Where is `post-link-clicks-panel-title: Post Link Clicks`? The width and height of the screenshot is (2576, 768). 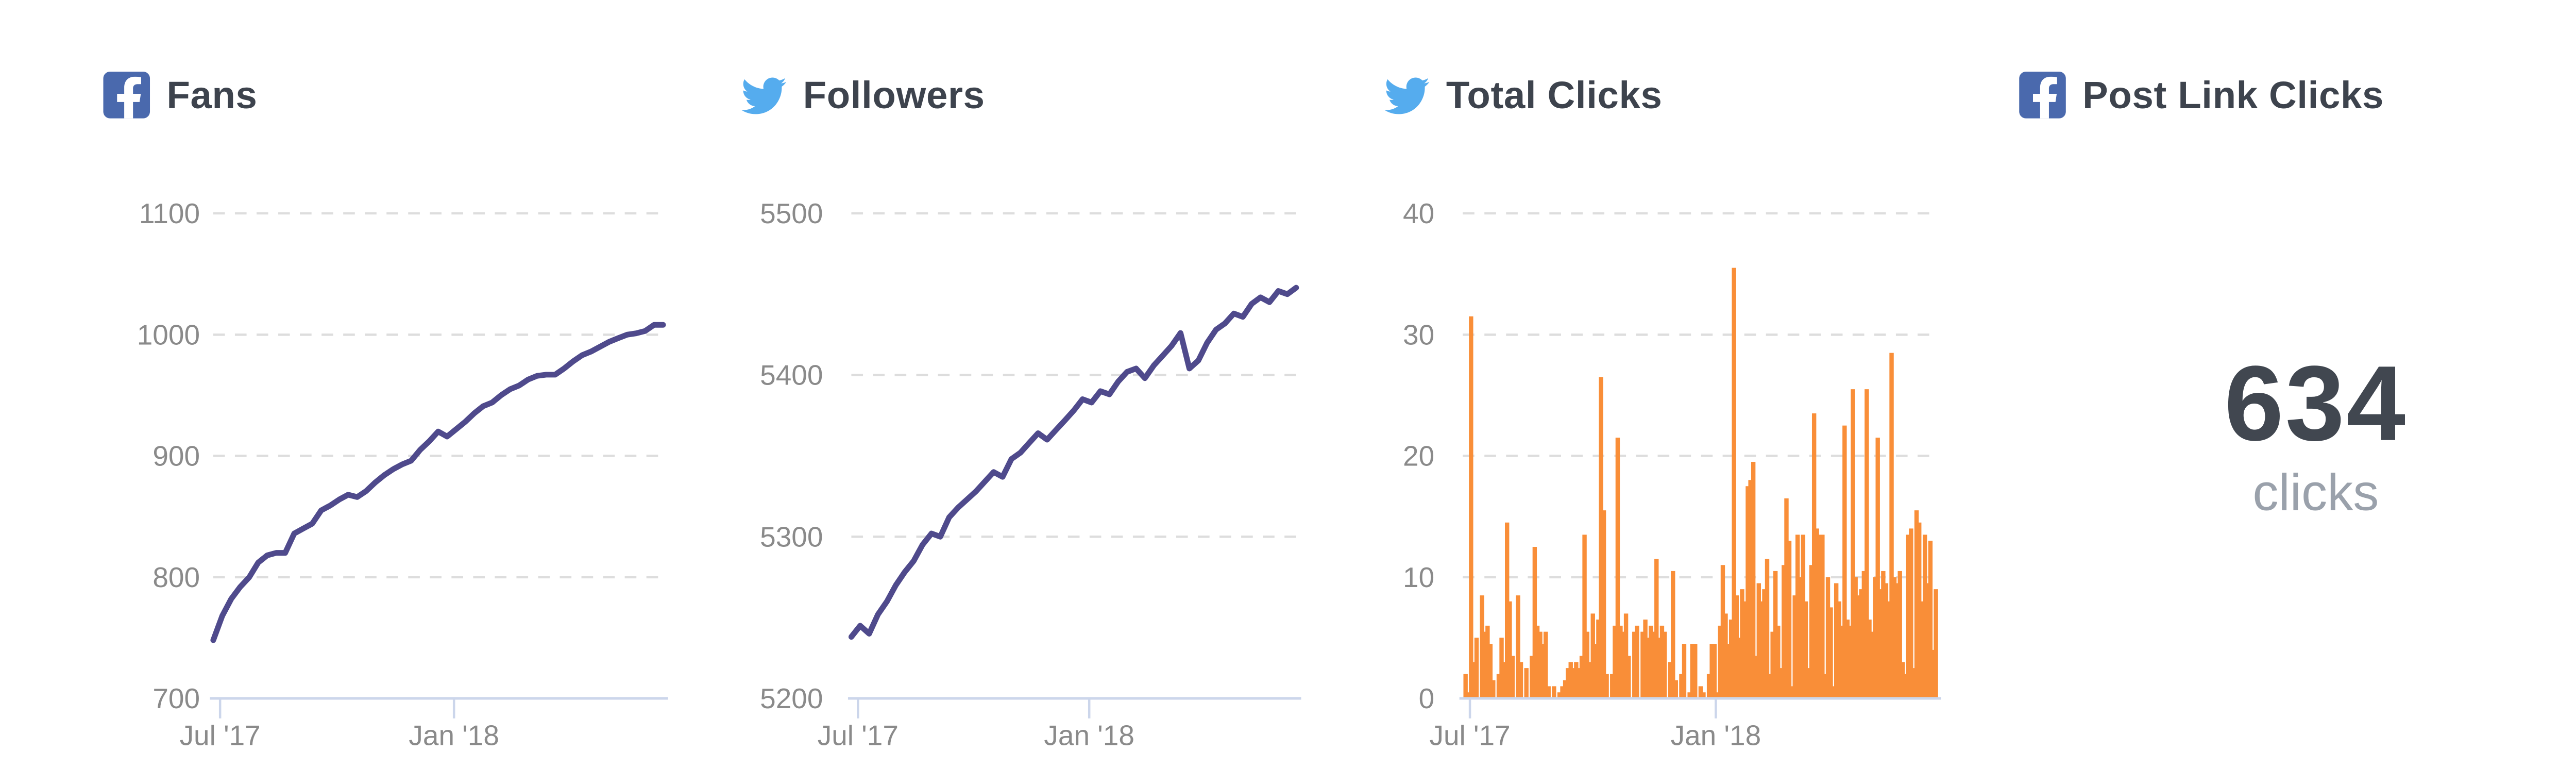 post-link-clicks-panel-title: Post Link Clicks is located at coordinates (2233, 94).